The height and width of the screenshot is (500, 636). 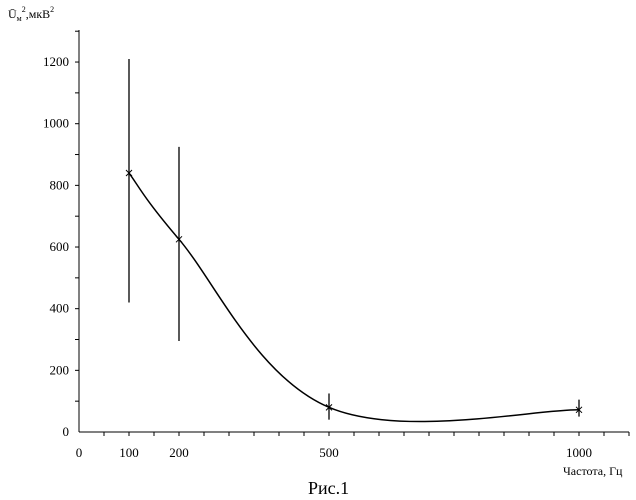 What do you see at coordinates (12, 14) in the screenshot?
I see `y-axis-title-base: Ū` at bounding box center [12, 14].